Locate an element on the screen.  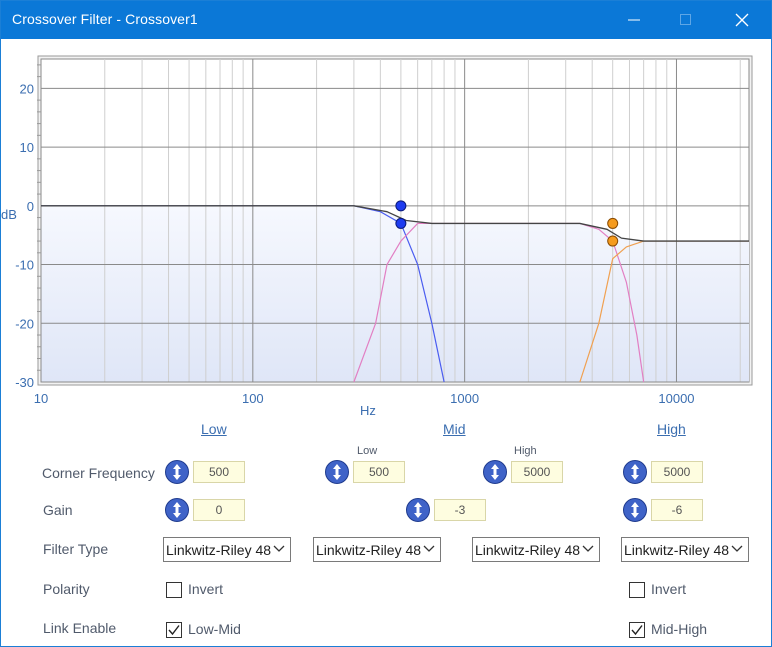
gain-label: Gain is located at coordinates (58, 510).